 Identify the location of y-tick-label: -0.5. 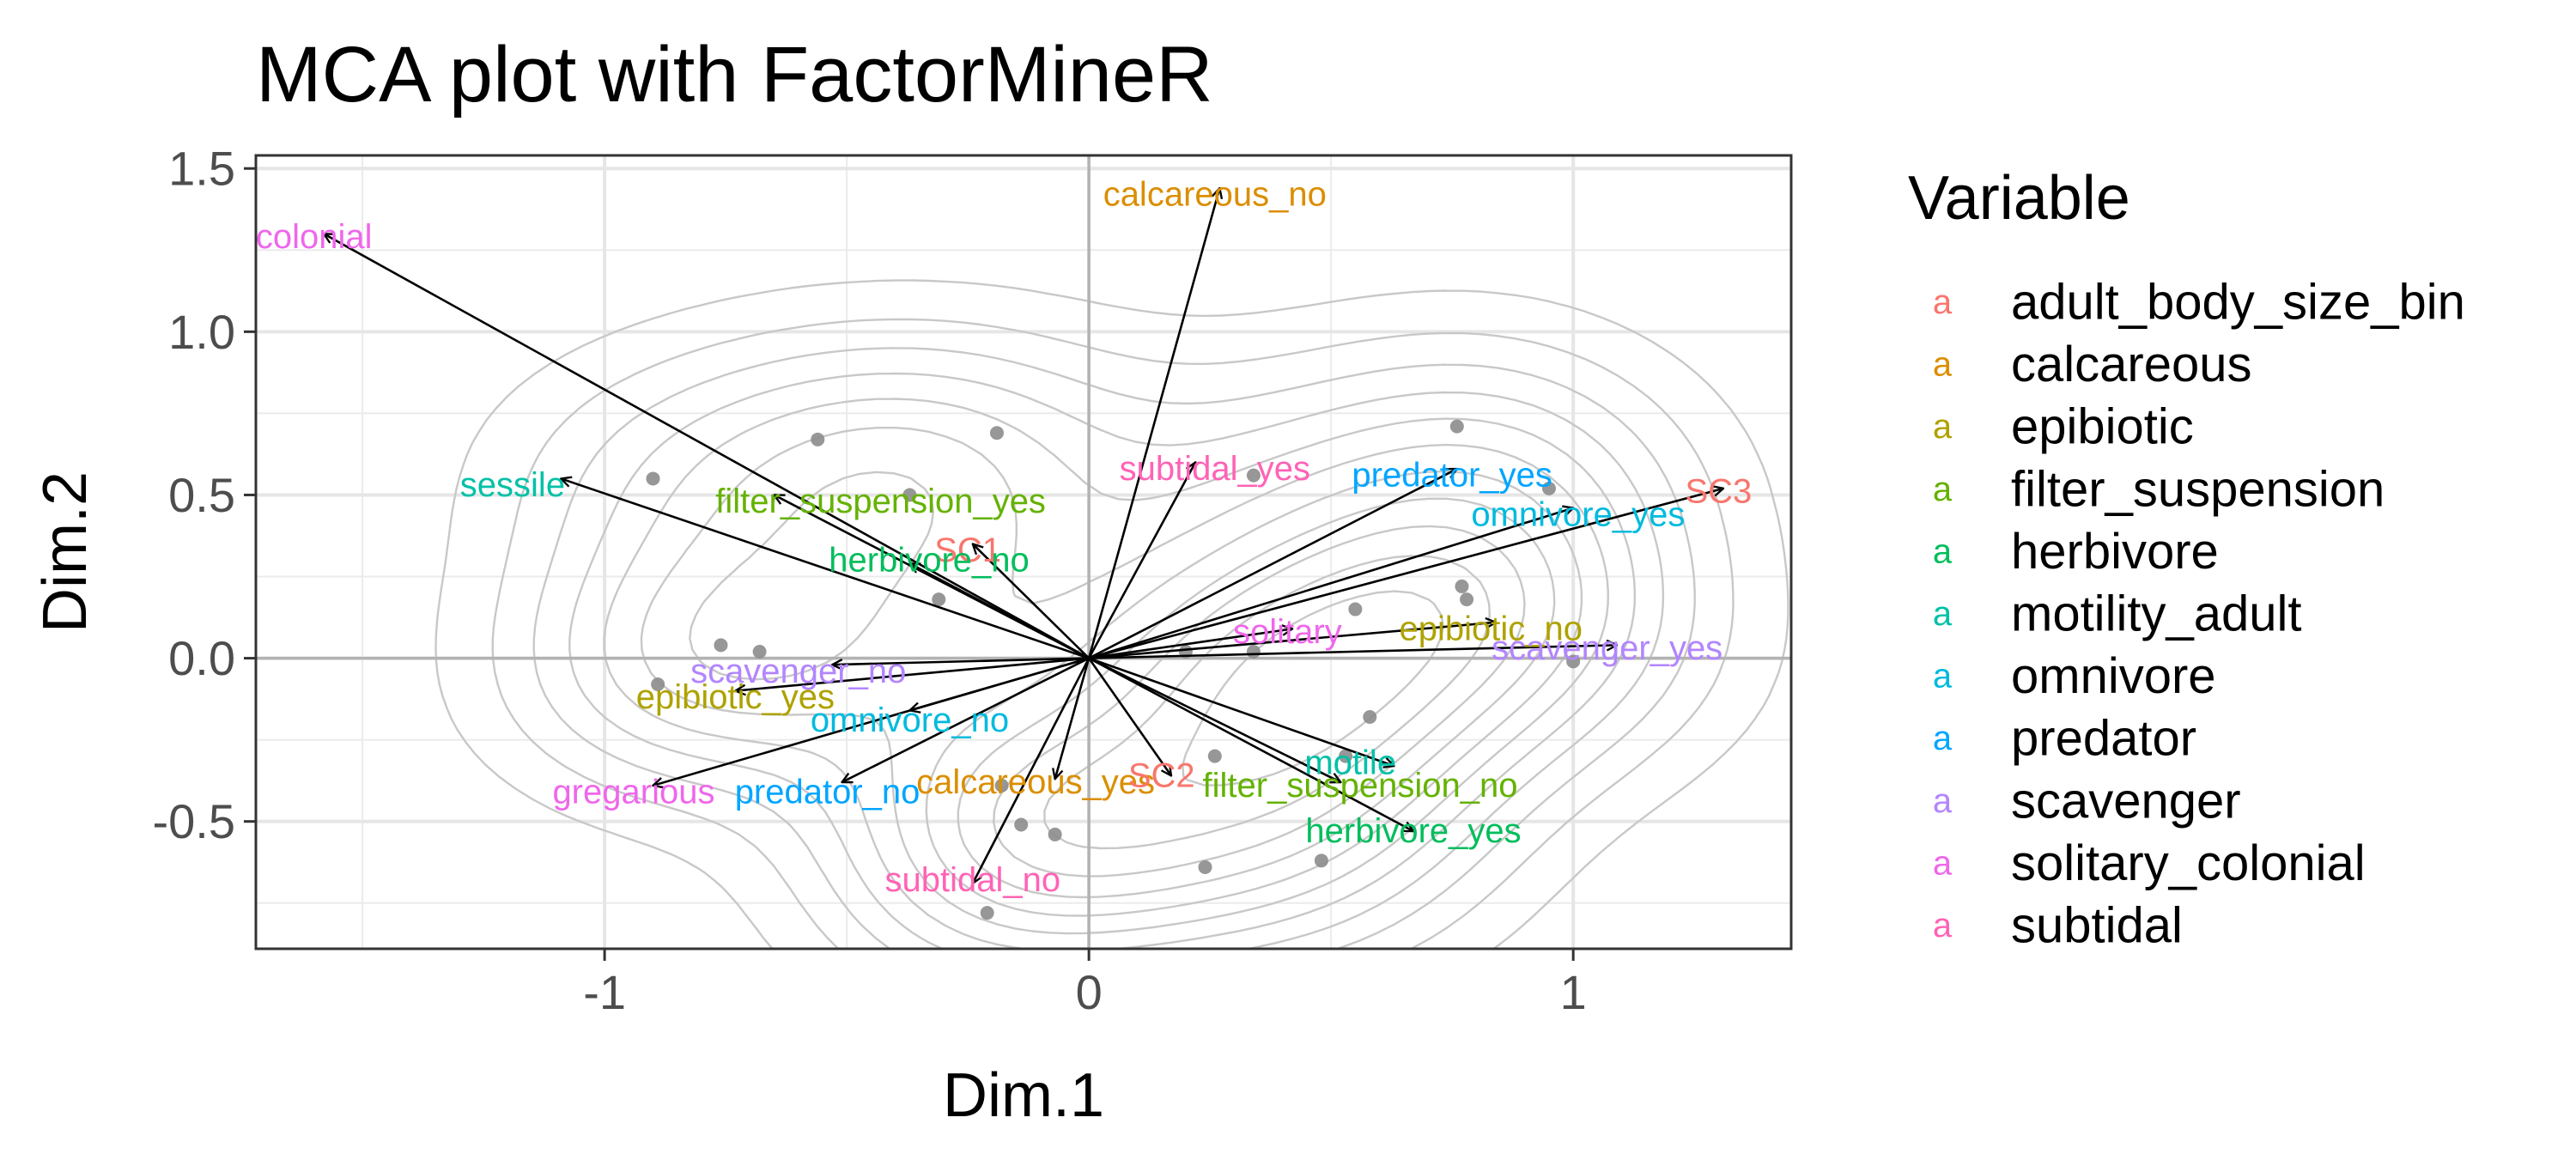
(194, 821).